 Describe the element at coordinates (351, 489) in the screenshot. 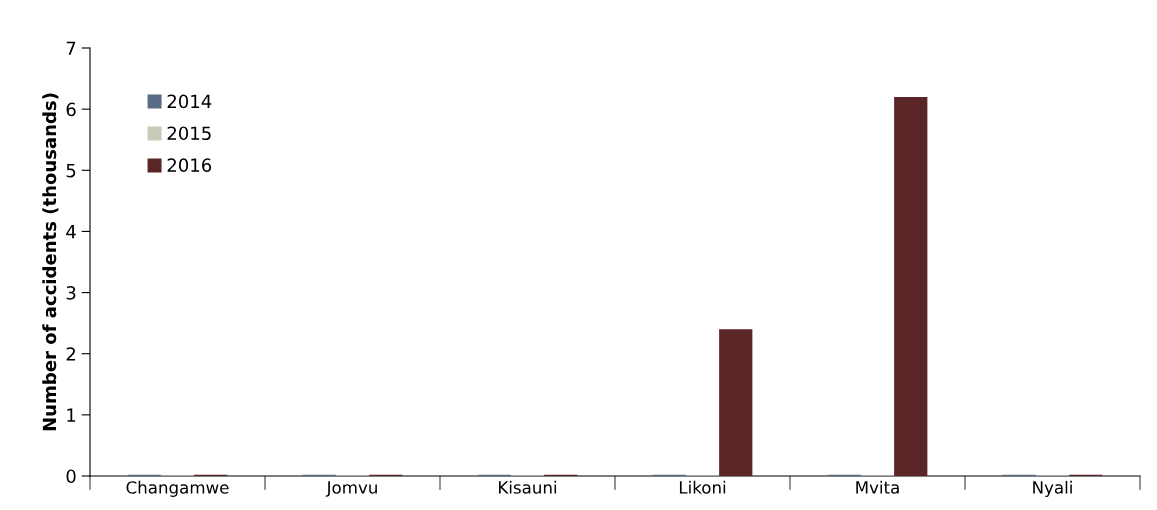

I see `x-tick-label: Jomvu` at that location.